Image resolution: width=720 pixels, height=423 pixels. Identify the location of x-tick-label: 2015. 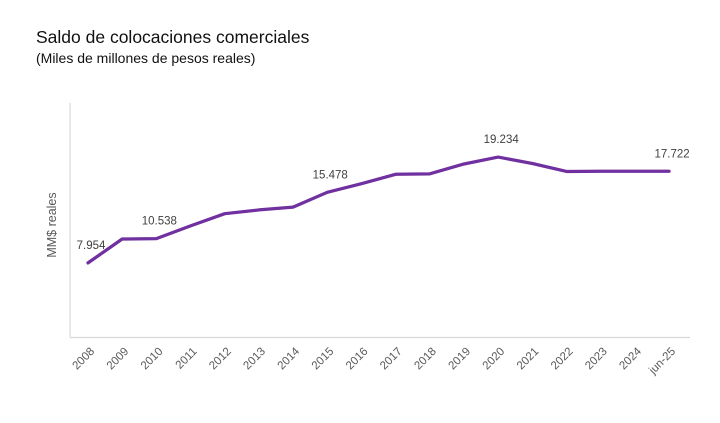
(323, 359).